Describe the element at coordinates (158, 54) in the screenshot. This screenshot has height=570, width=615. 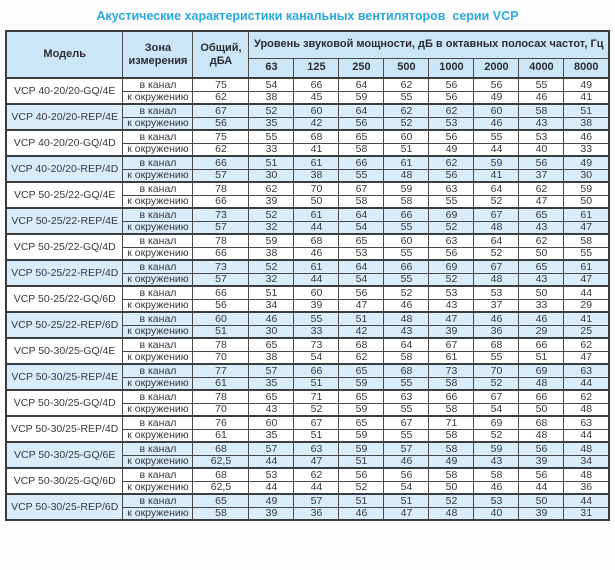
I see `header-zone: Зона измерения` at that location.